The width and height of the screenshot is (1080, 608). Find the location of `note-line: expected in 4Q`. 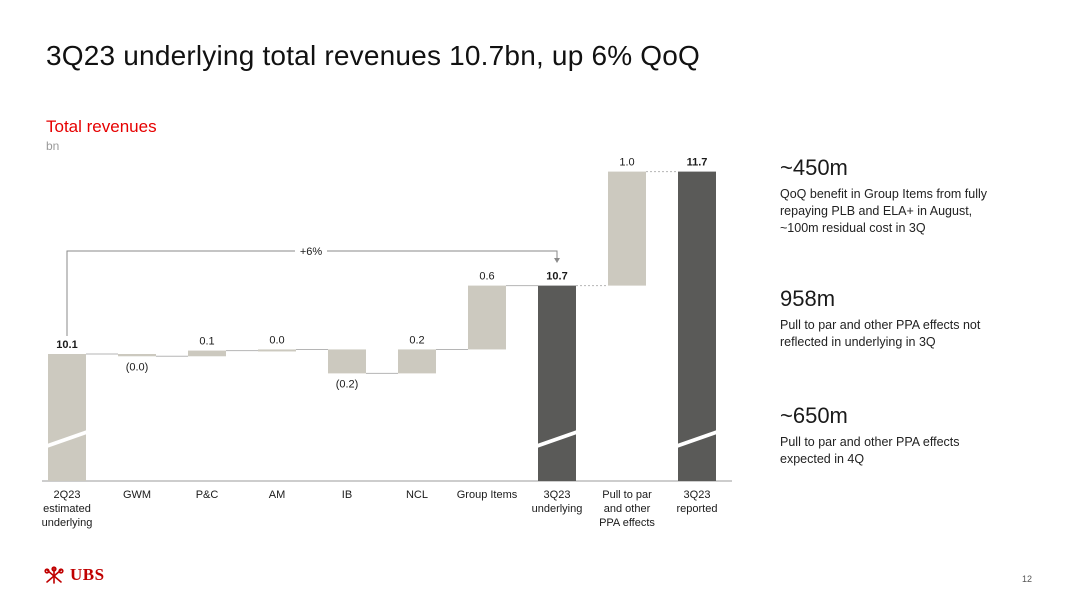

note-line: expected in 4Q is located at coordinates (822, 459).